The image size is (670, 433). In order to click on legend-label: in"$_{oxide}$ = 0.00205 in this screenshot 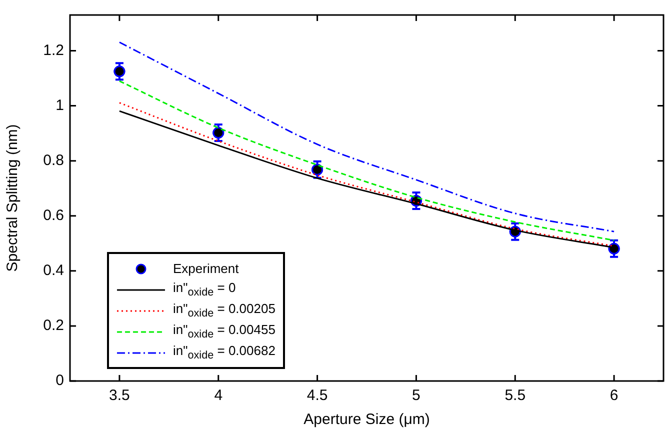, I will do `click(224, 310)`.